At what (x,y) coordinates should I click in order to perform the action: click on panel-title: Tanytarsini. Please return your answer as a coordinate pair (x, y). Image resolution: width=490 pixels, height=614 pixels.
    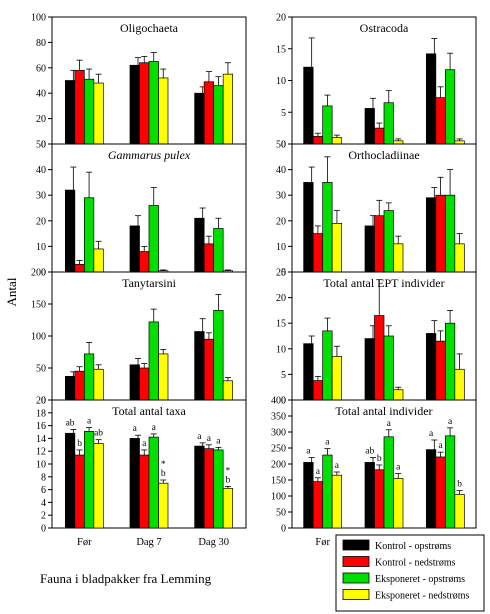
    Looking at the image, I should click on (149, 283).